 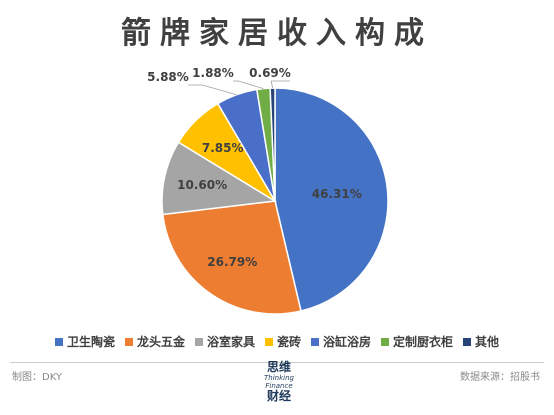 What do you see at coordinates (230, 342) in the screenshot?
I see `legend-label-3: 浴室家具` at bounding box center [230, 342].